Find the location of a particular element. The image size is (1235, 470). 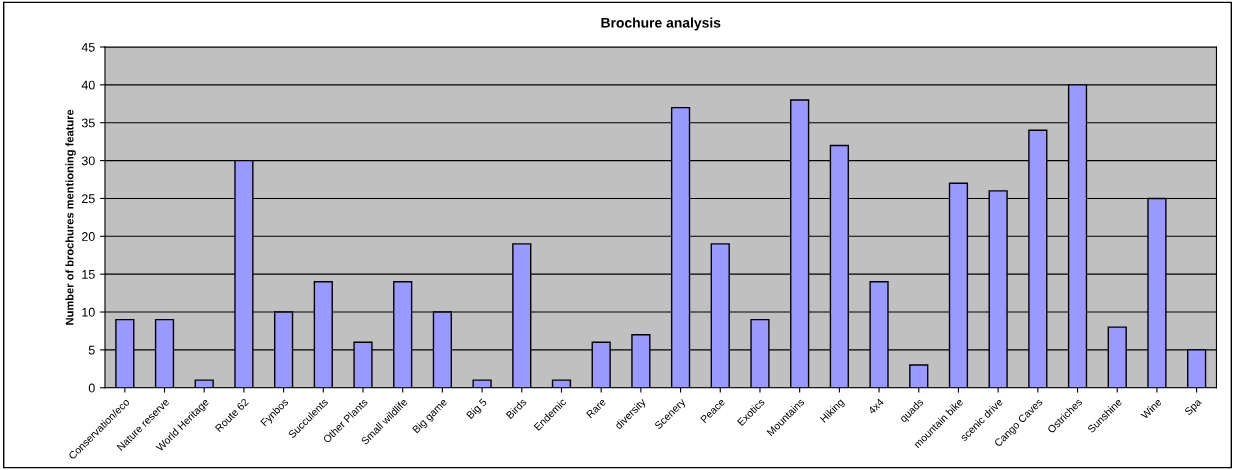

y-tick-label: 25 is located at coordinates (88, 199).